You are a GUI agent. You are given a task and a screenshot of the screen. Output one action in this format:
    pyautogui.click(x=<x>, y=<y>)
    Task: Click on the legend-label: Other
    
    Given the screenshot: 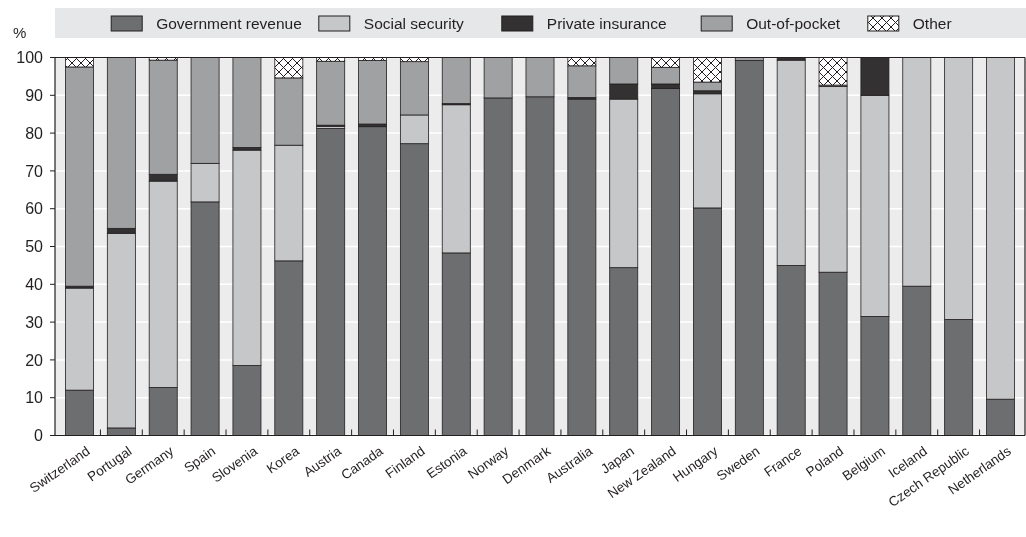 What is the action you would take?
    pyautogui.click(x=932, y=23)
    